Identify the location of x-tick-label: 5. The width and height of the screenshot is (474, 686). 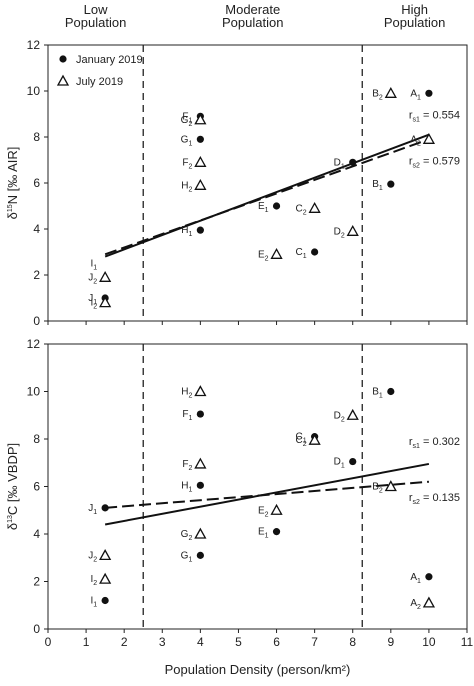
(238, 642).